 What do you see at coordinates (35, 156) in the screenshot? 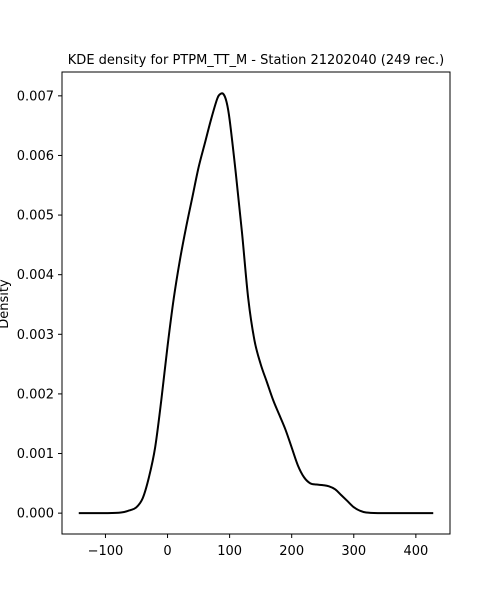
I see `y-tick-label: 0.006` at bounding box center [35, 156].